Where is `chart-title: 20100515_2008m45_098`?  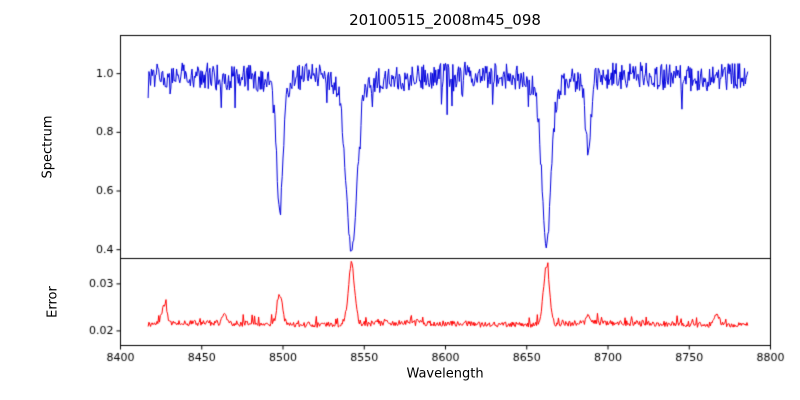
chart-title: 20100515_2008m45_098 is located at coordinates (445, 20).